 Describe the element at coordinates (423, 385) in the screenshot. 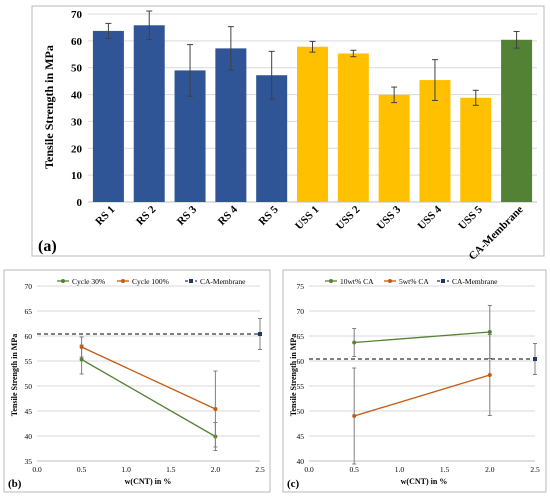

I see `panel-c-series` at that location.